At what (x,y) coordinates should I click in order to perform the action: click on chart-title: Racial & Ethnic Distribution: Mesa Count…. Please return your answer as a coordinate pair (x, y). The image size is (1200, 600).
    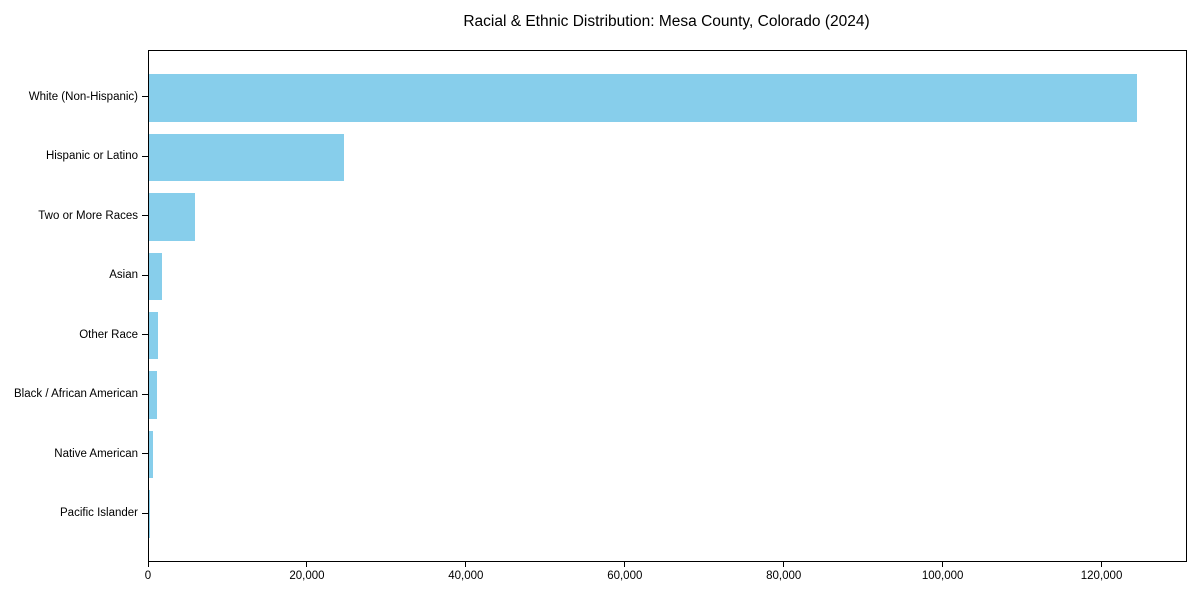
    Looking at the image, I should click on (666, 21).